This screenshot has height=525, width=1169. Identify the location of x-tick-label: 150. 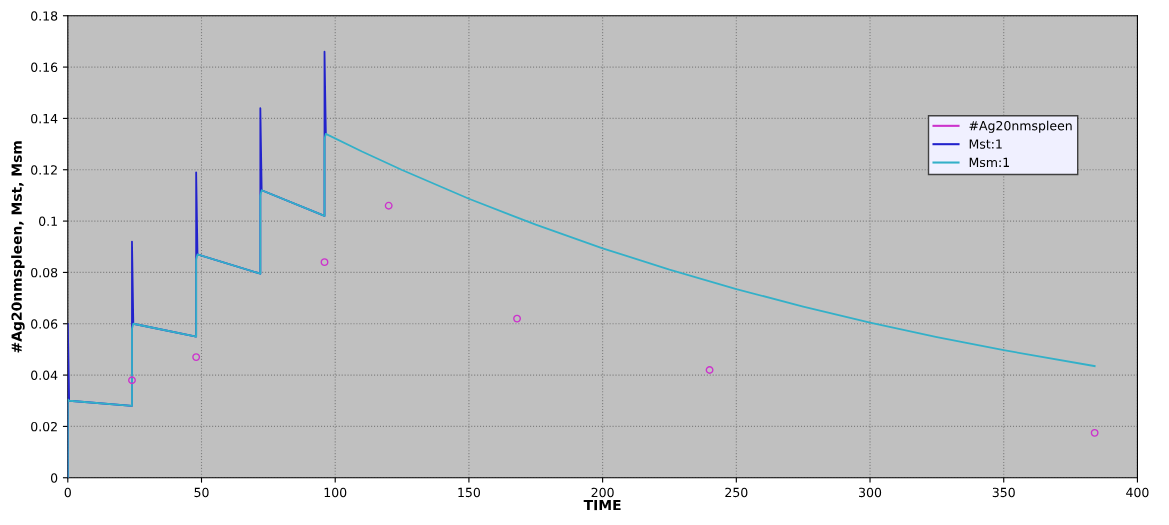
(469, 492).